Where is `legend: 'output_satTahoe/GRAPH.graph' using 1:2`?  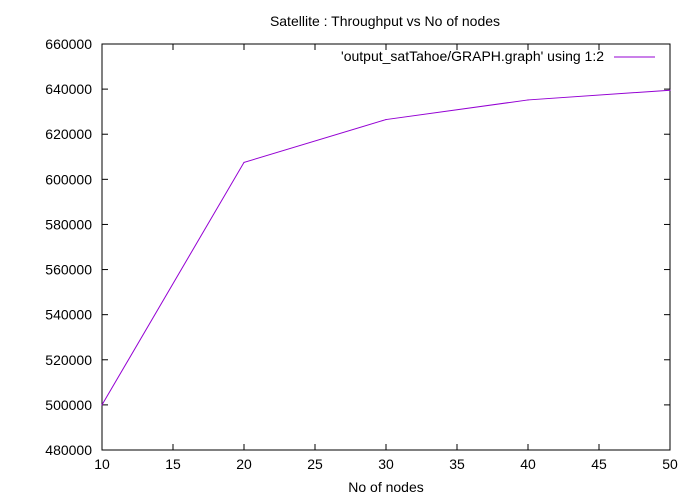 legend: 'output_satTahoe/GRAPH.graph' using 1:2 is located at coordinates (498, 56).